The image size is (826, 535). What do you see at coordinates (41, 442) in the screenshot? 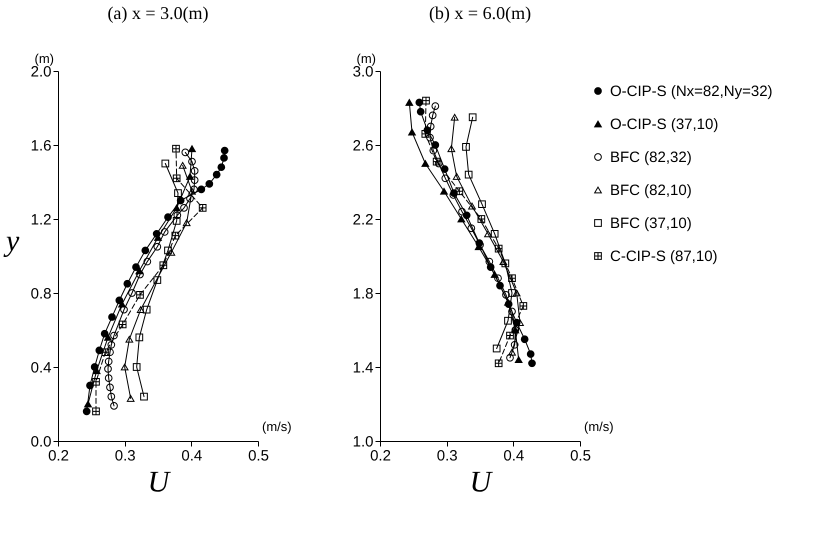
I see `y-tick-label: 0.0` at bounding box center [41, 442].